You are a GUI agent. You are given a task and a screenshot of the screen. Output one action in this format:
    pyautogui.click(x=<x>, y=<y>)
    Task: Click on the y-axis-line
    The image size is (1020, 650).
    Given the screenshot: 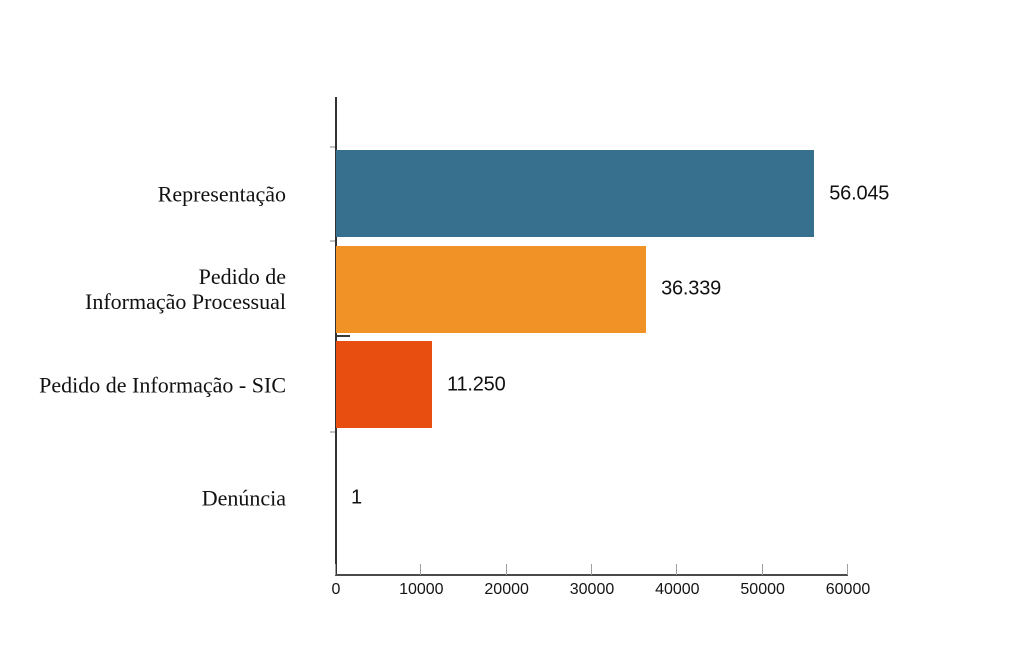 What is the action you would take?
    pyautogui.click(x=336, y=336)
    